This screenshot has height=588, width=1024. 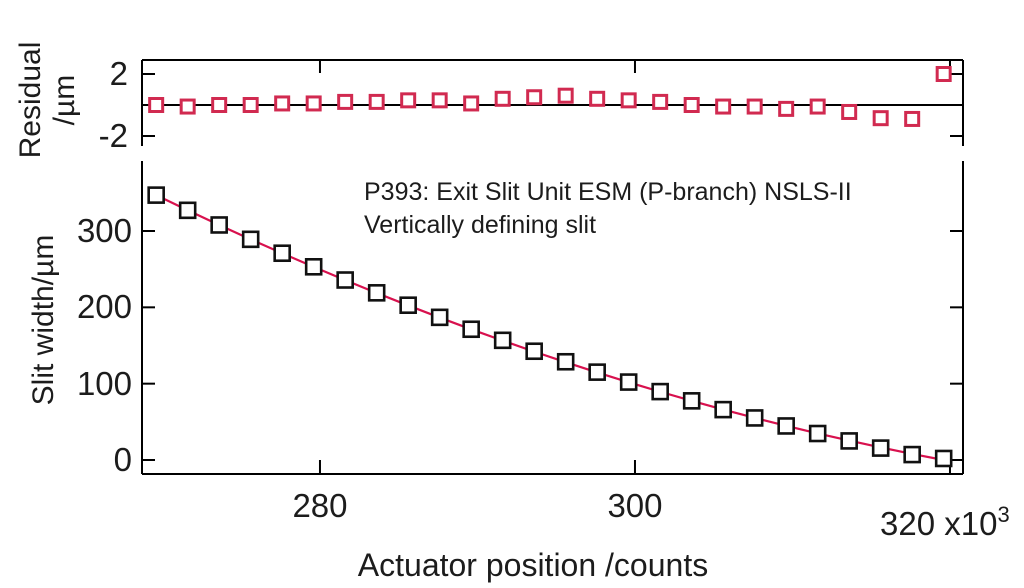 I want to click on x-tick-label: 300, so click(x=635, y=505).